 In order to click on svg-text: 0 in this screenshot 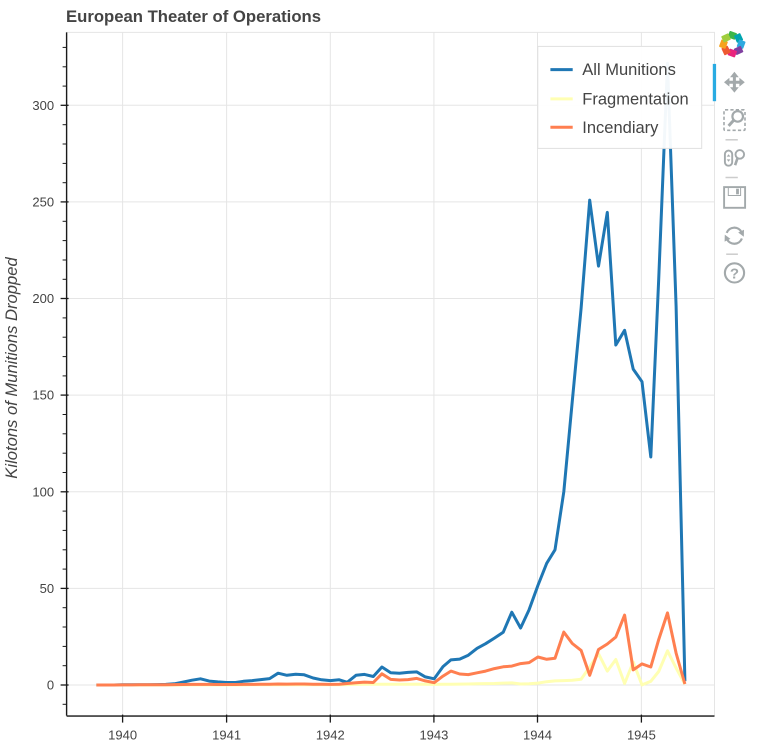, I will do `click(50, 685)`.